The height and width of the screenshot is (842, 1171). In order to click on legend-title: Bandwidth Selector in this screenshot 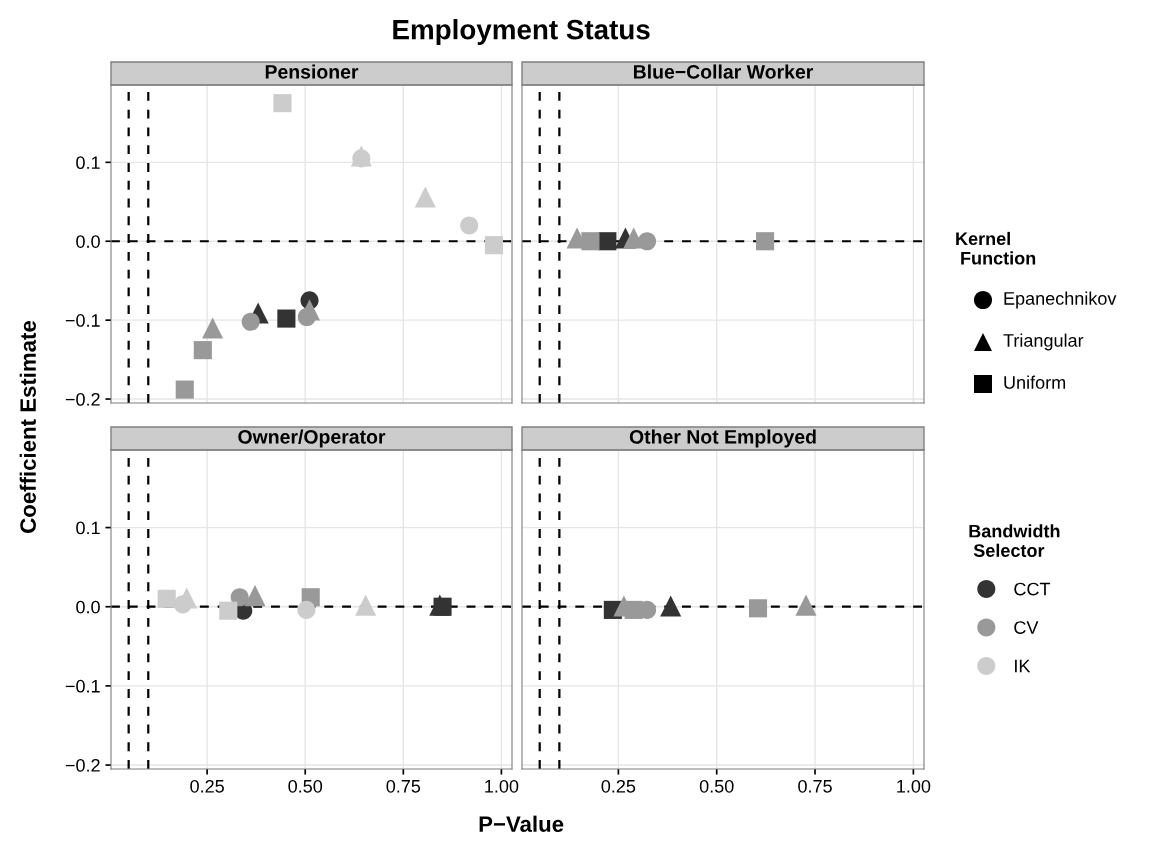, I will do `click(1014, 540)`.